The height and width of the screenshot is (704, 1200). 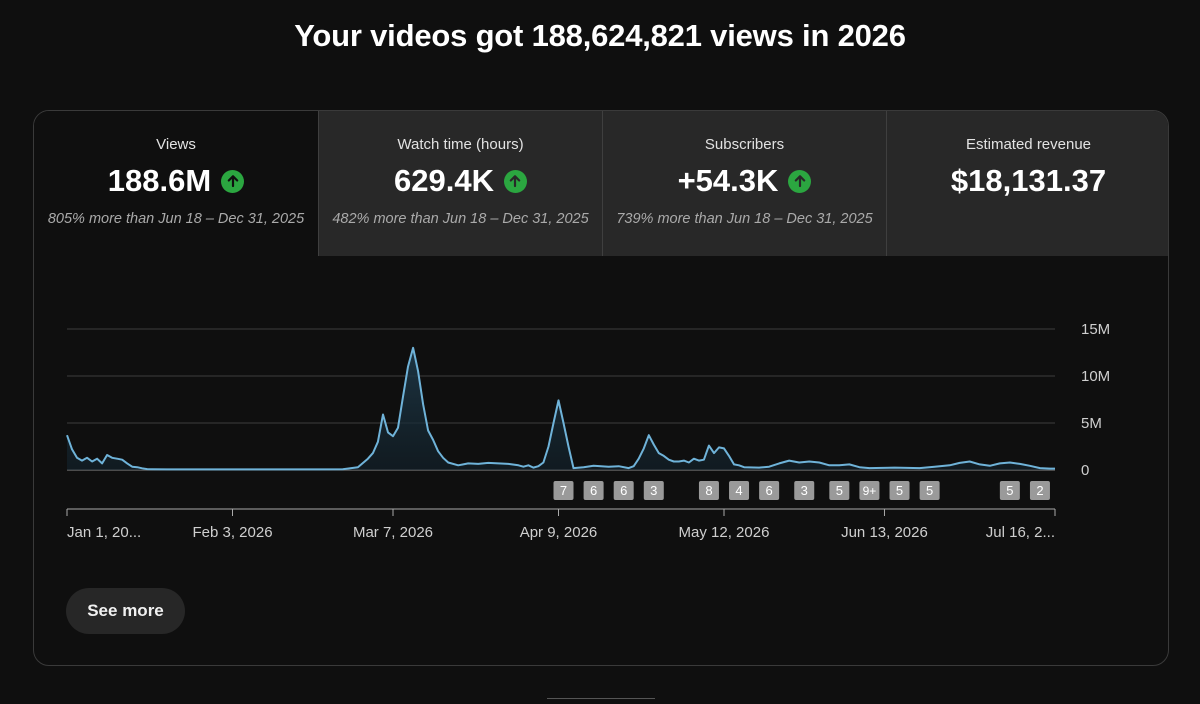 What do you see at coordinates (1091, 423) in the screenshot?
I see `y-tick-label: 5M` at bounding box center [1091, 423].